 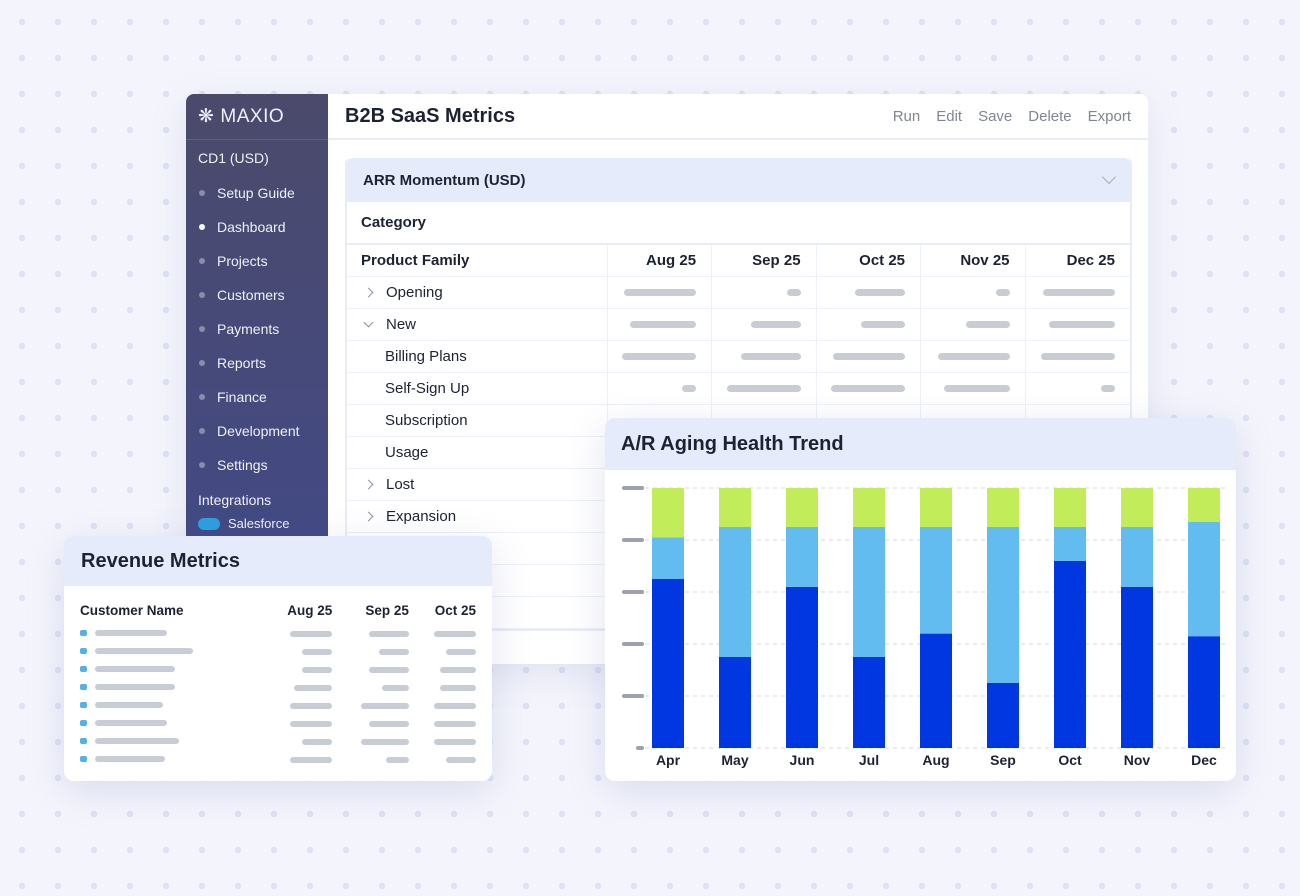 I want to click on sidebar-item-dashboard: Dashboard, so click(x=257, y=227).